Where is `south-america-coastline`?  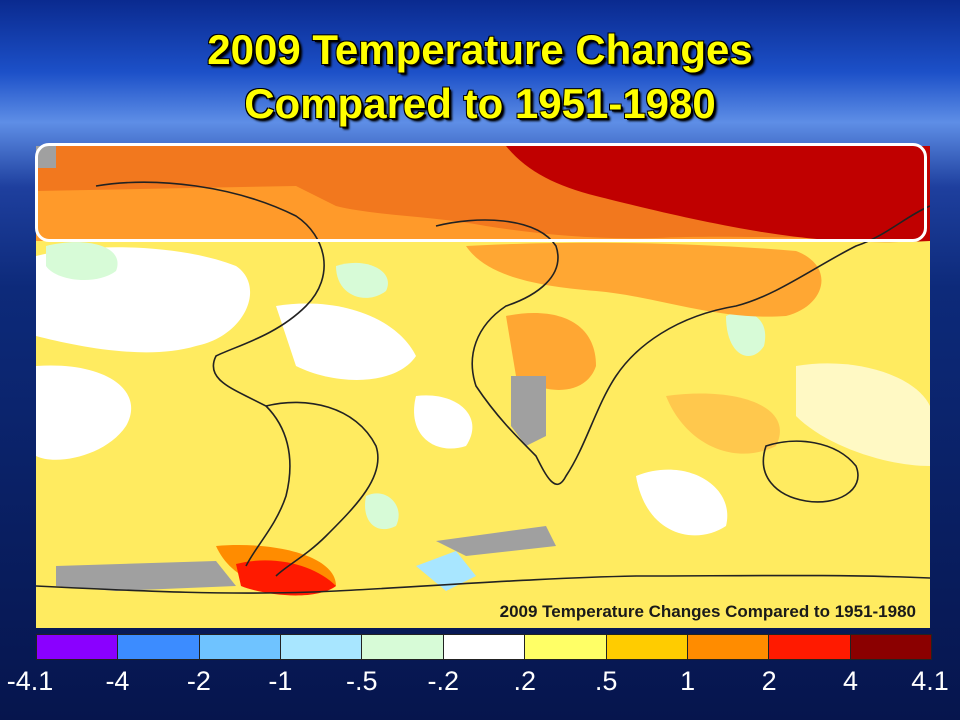
south-america-coastline is located at coordinates (322, 489).